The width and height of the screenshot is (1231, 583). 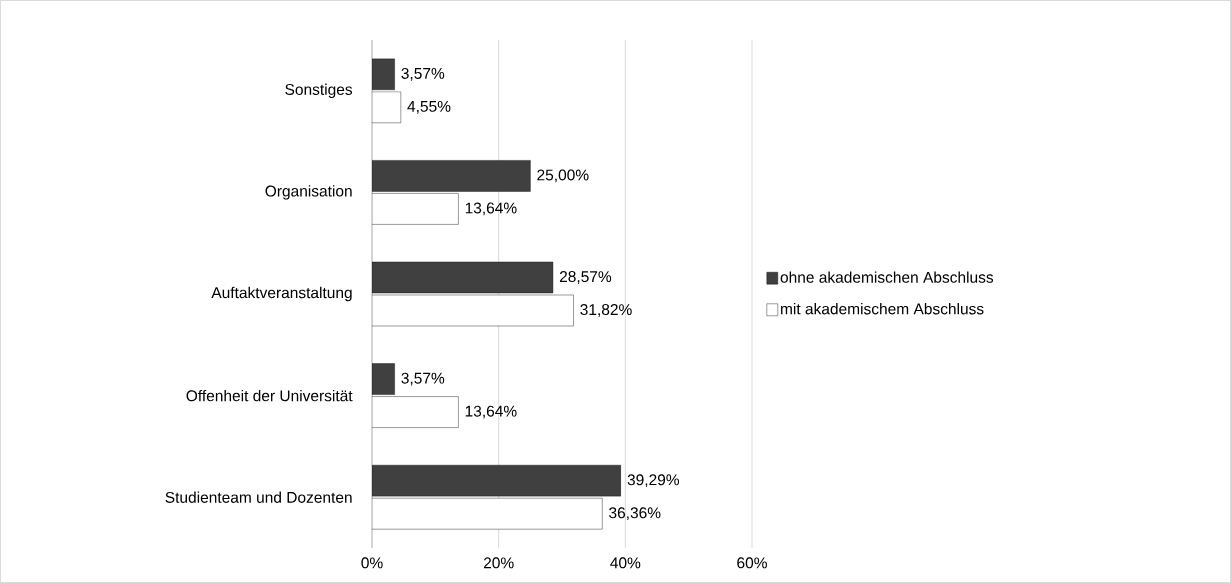 What do you see at coordinates (882, 309) in the screenshot?
I see `legend-label: mit akademischem Abschluss` at bounding box center [882, 309].